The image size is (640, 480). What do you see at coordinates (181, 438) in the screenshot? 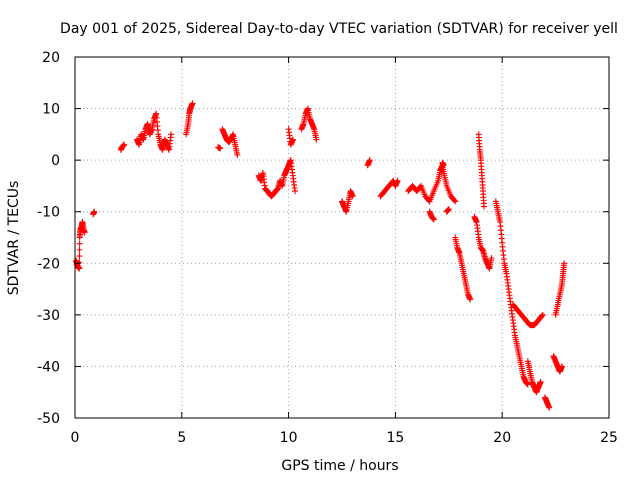
I see `x-tick-label: 5` at bounding box center [181, 438].